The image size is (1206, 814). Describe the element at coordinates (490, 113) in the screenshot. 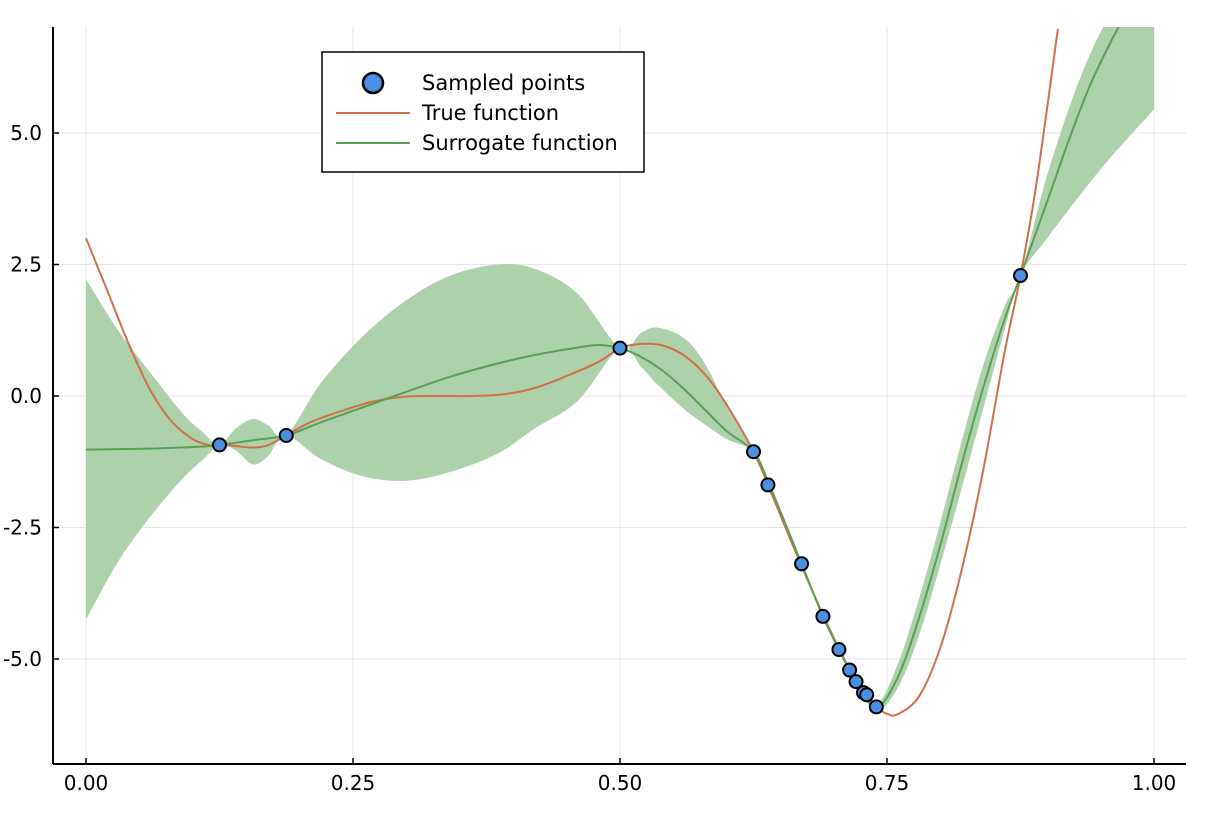

I see `legend-true-function-label: True function` at that location.